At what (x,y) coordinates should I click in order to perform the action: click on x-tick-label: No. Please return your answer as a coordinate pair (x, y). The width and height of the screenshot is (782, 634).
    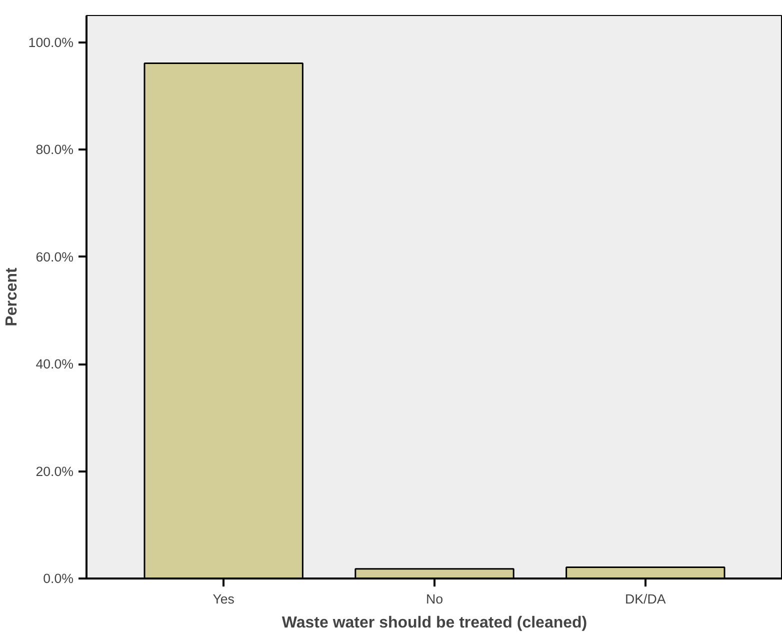
    Looking at the image, I should click on (435, 599).